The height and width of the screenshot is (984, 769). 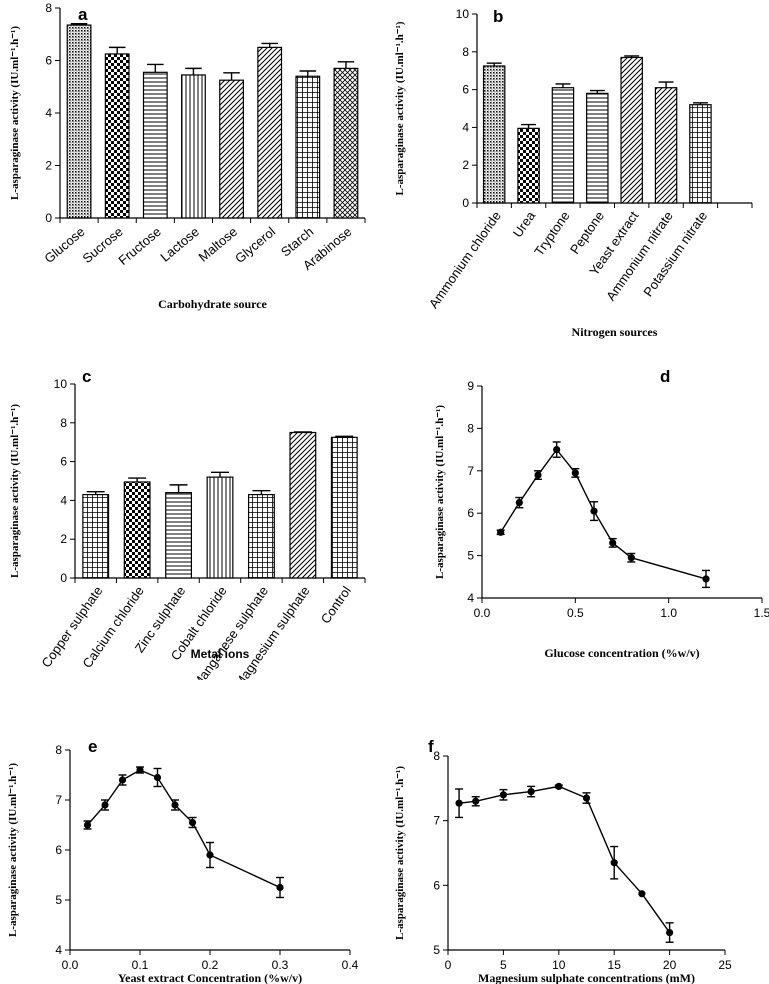 What do you see at coordinates (503, 965) in the screenshot?
I see `x-tick-label: 5` at bounding box center [503, 965].